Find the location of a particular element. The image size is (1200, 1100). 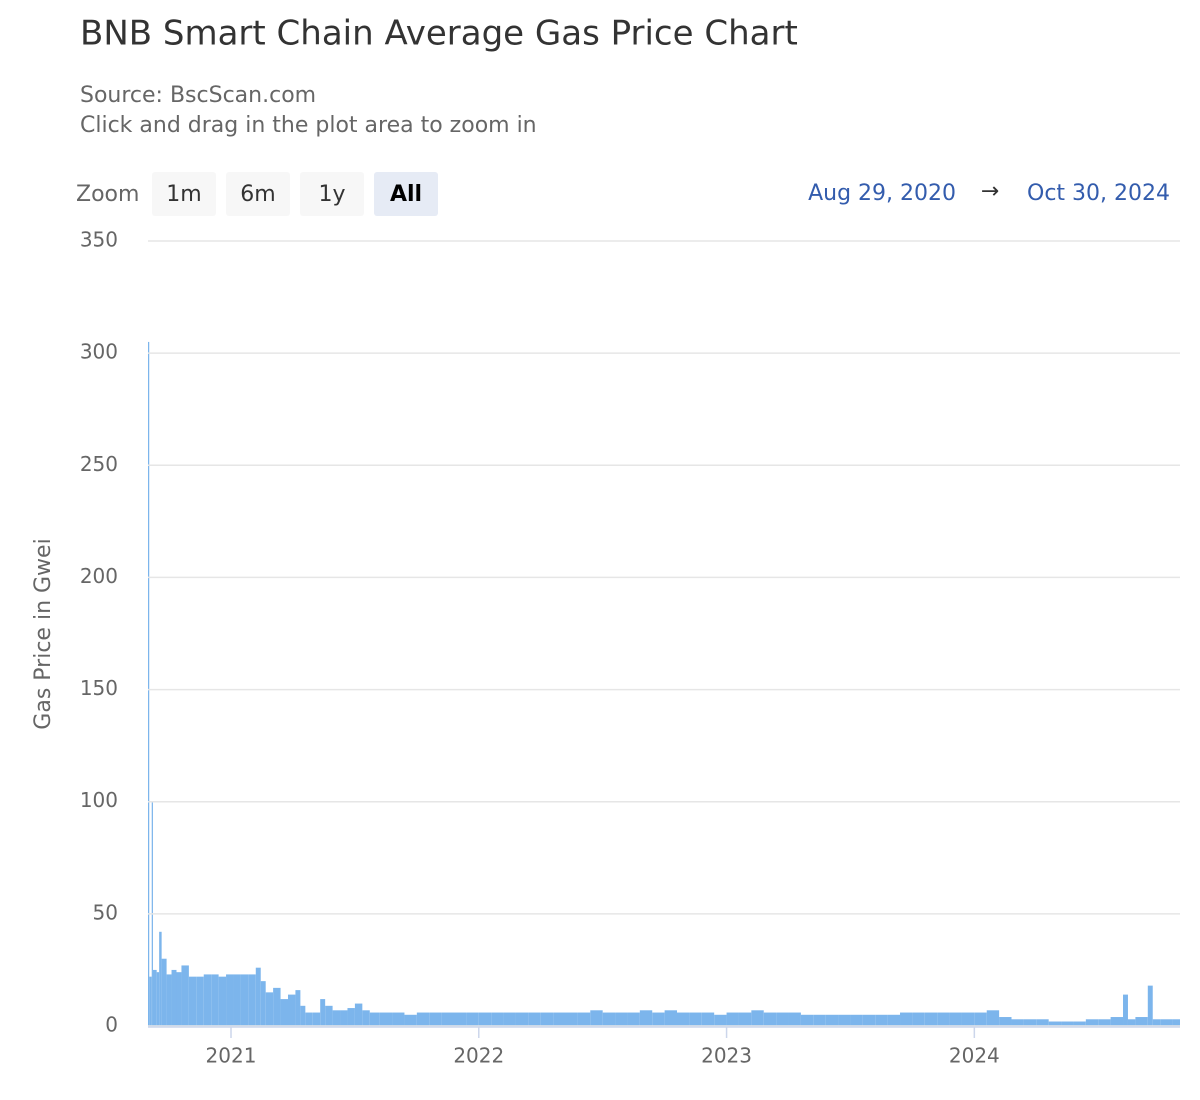

x-tick-label: 2022 is located at coordinates (478, 1056).